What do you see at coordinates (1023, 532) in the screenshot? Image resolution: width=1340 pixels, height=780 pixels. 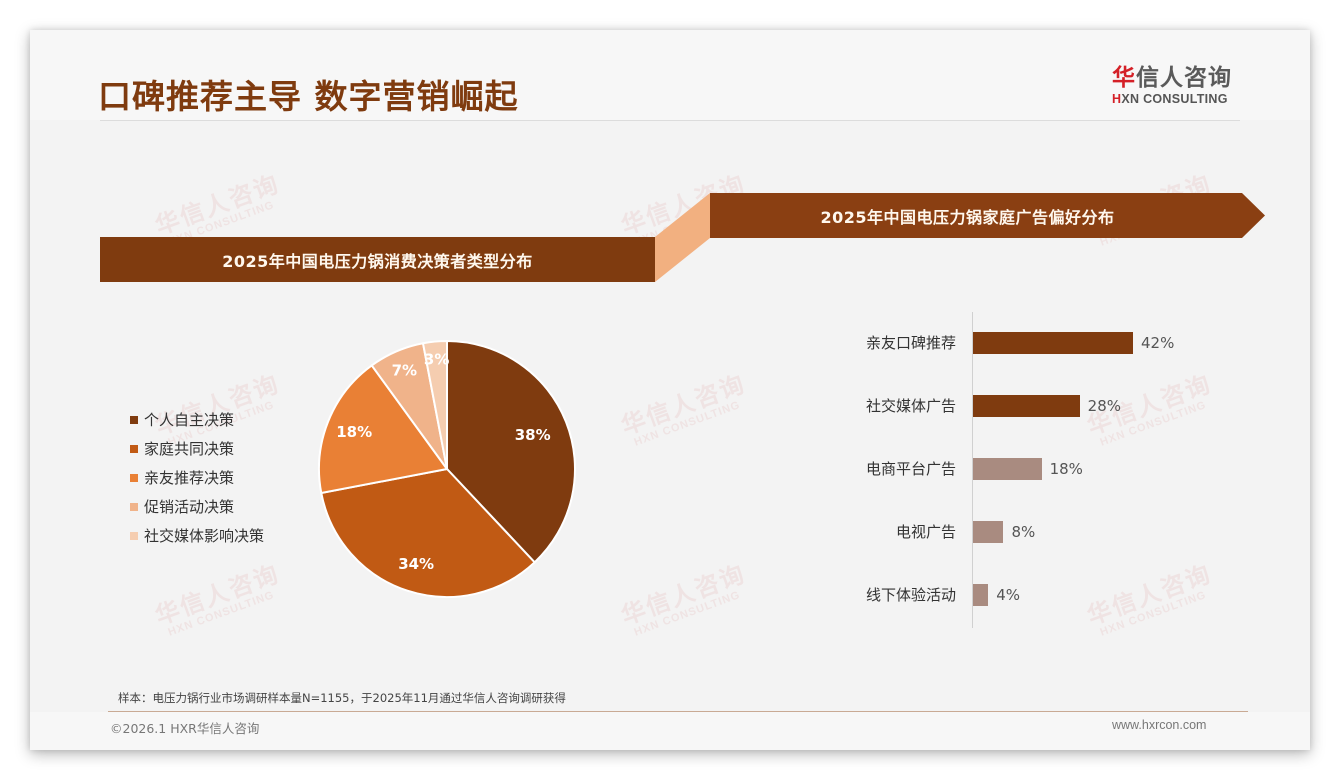 I see `bar-value-label: 8%` at bounding box center [1023, 532].